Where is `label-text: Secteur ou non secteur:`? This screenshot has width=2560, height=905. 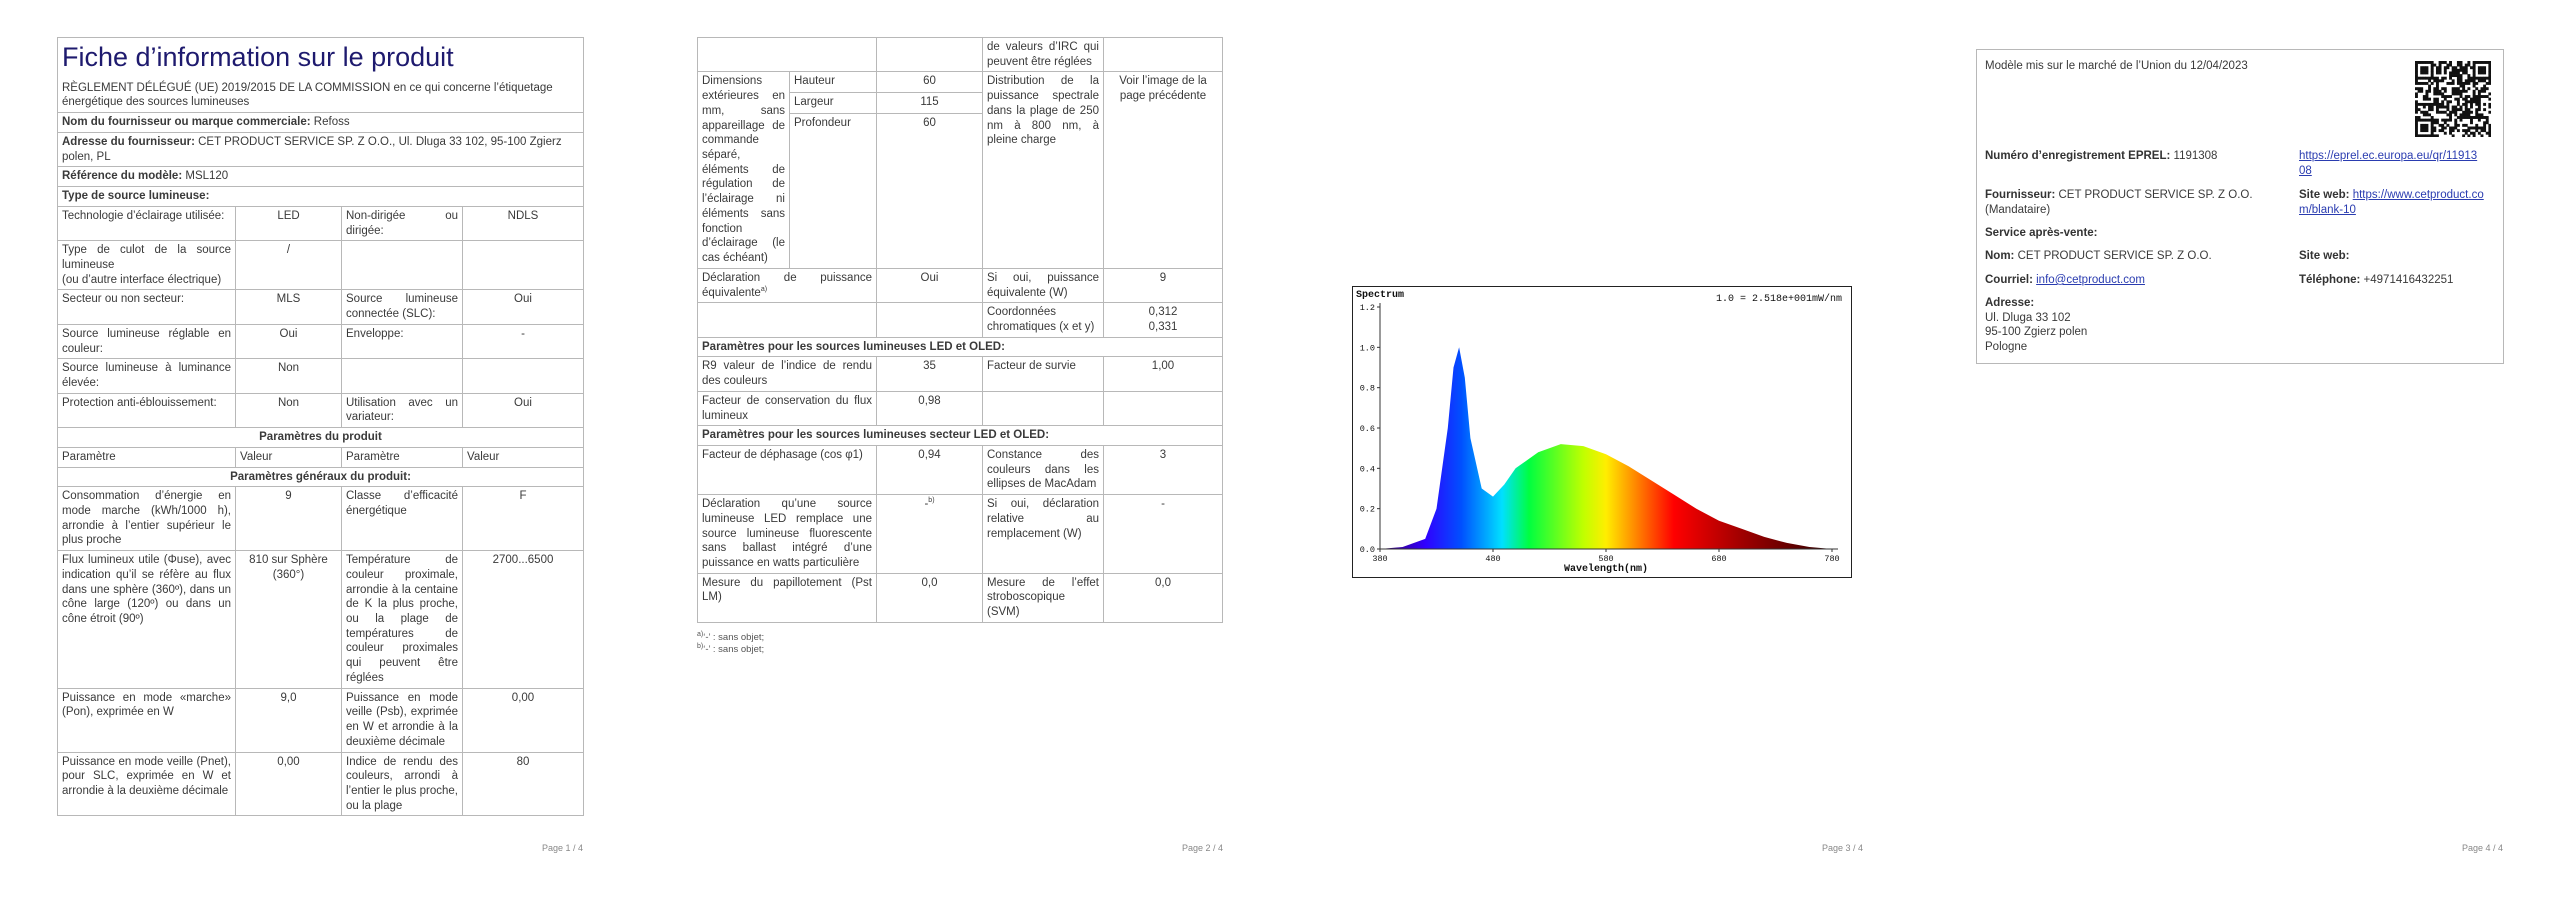 label-text: Secteur ou non secteur: is located at coordinates (123, 299).